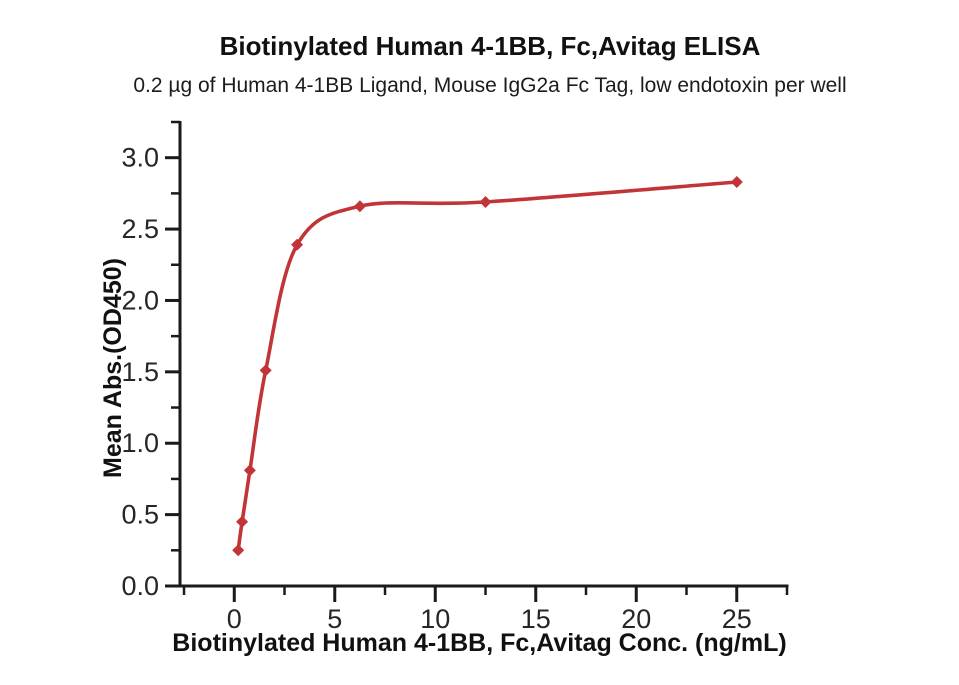  What do you see at coordinates (140, 229) in the screenshot?
I see `y-tick-label: 2.5` at bounding box center [140, 229].